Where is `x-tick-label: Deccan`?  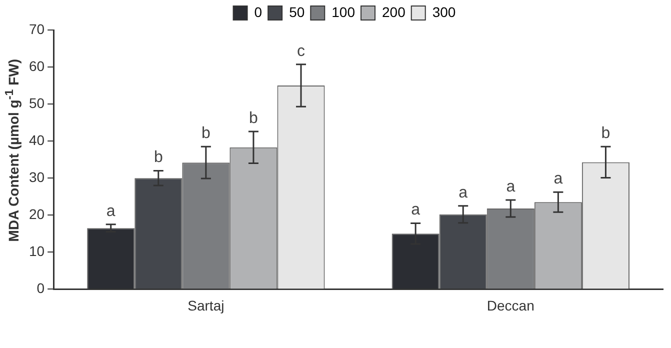 x-tick-label: Deccan is located at coordinates (510, 305).